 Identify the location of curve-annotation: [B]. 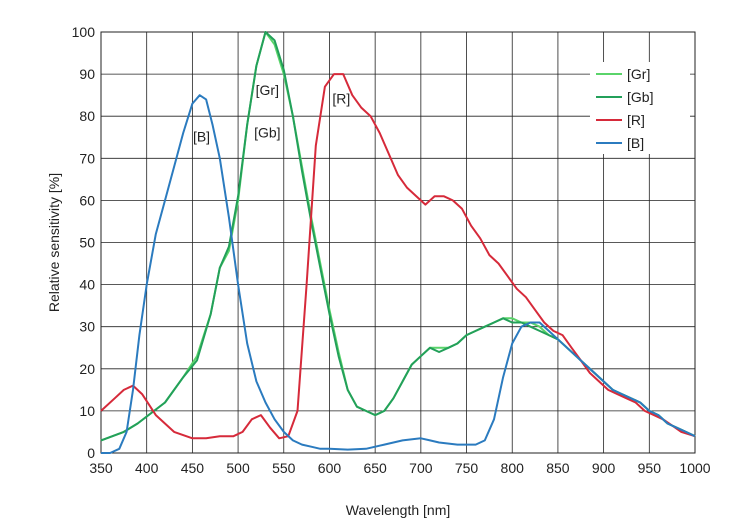
(201, 136).